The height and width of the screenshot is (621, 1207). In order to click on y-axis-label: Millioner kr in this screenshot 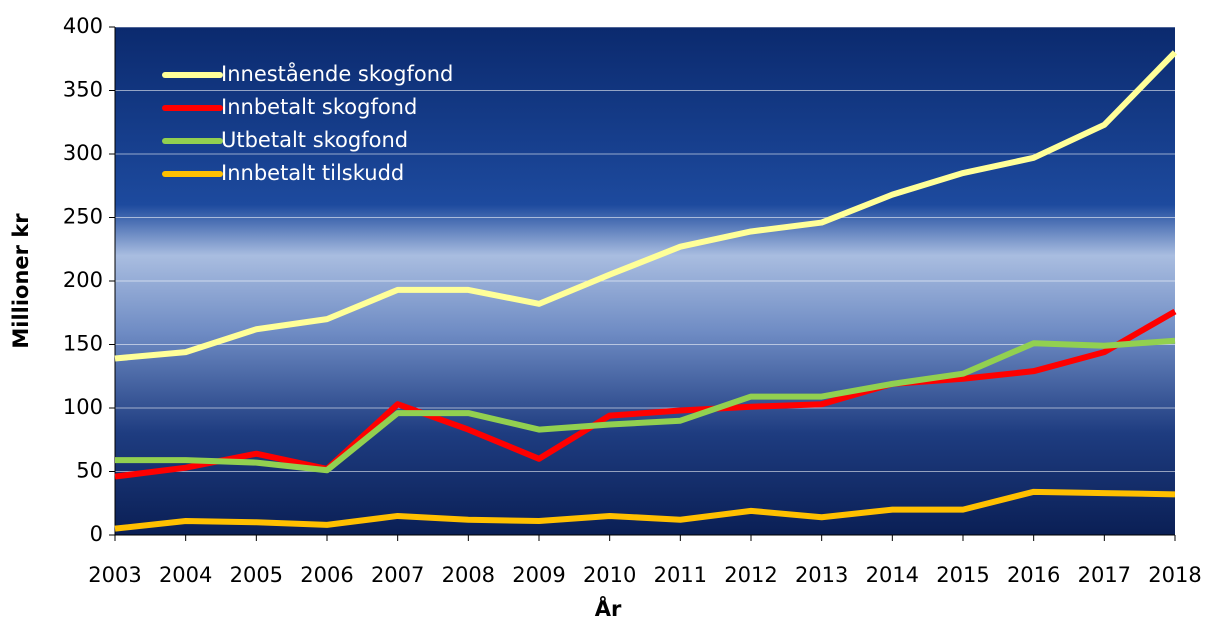, I will do `click(21, 281)`.